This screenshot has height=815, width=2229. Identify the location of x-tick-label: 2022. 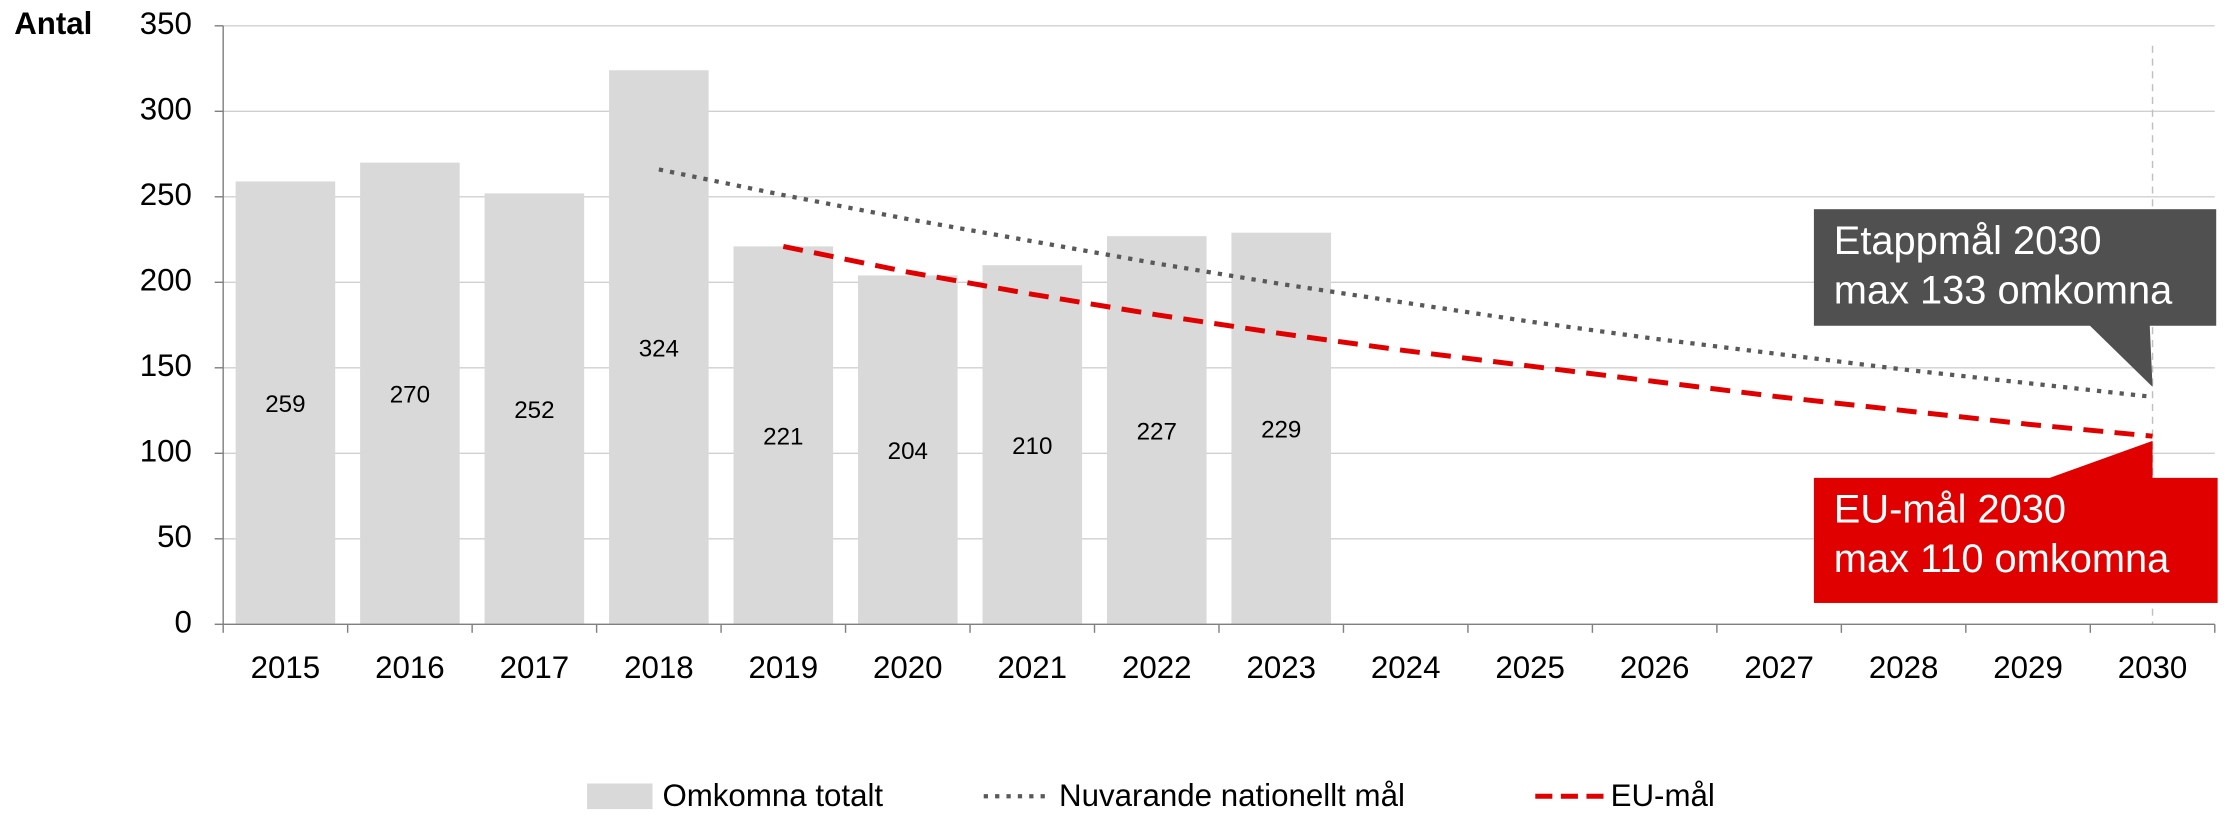
(1157, 667).